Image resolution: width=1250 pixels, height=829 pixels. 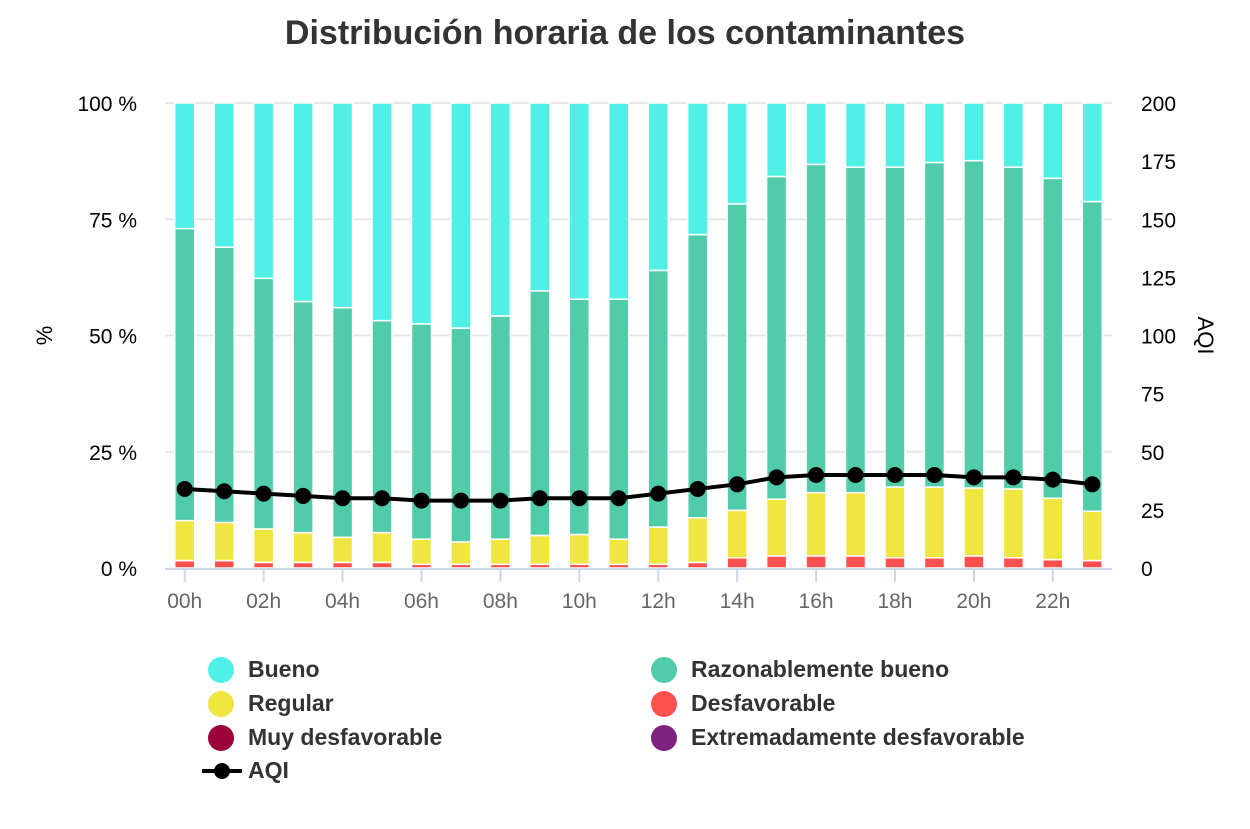 I want to click on legend-item-muy-desfavorable: Muy desfavorable, so click(x=325, y=737).